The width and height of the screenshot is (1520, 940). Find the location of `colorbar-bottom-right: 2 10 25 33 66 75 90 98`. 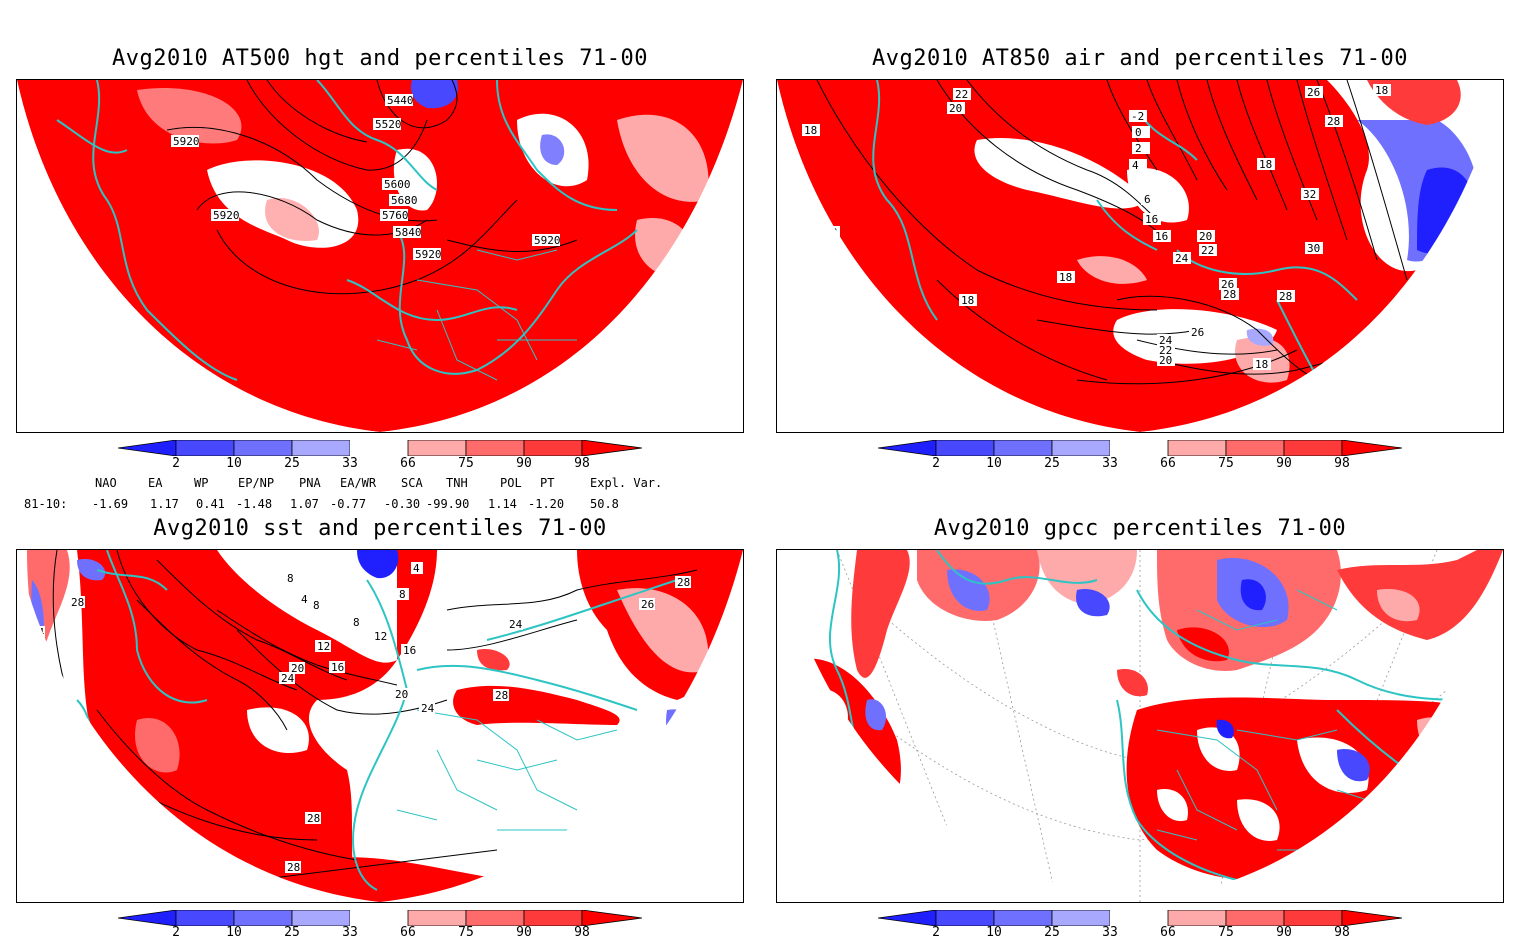

colorbar-bottom-right: 2 10 25 33 66 75 90 98 is located at coordinates (1140, 924).